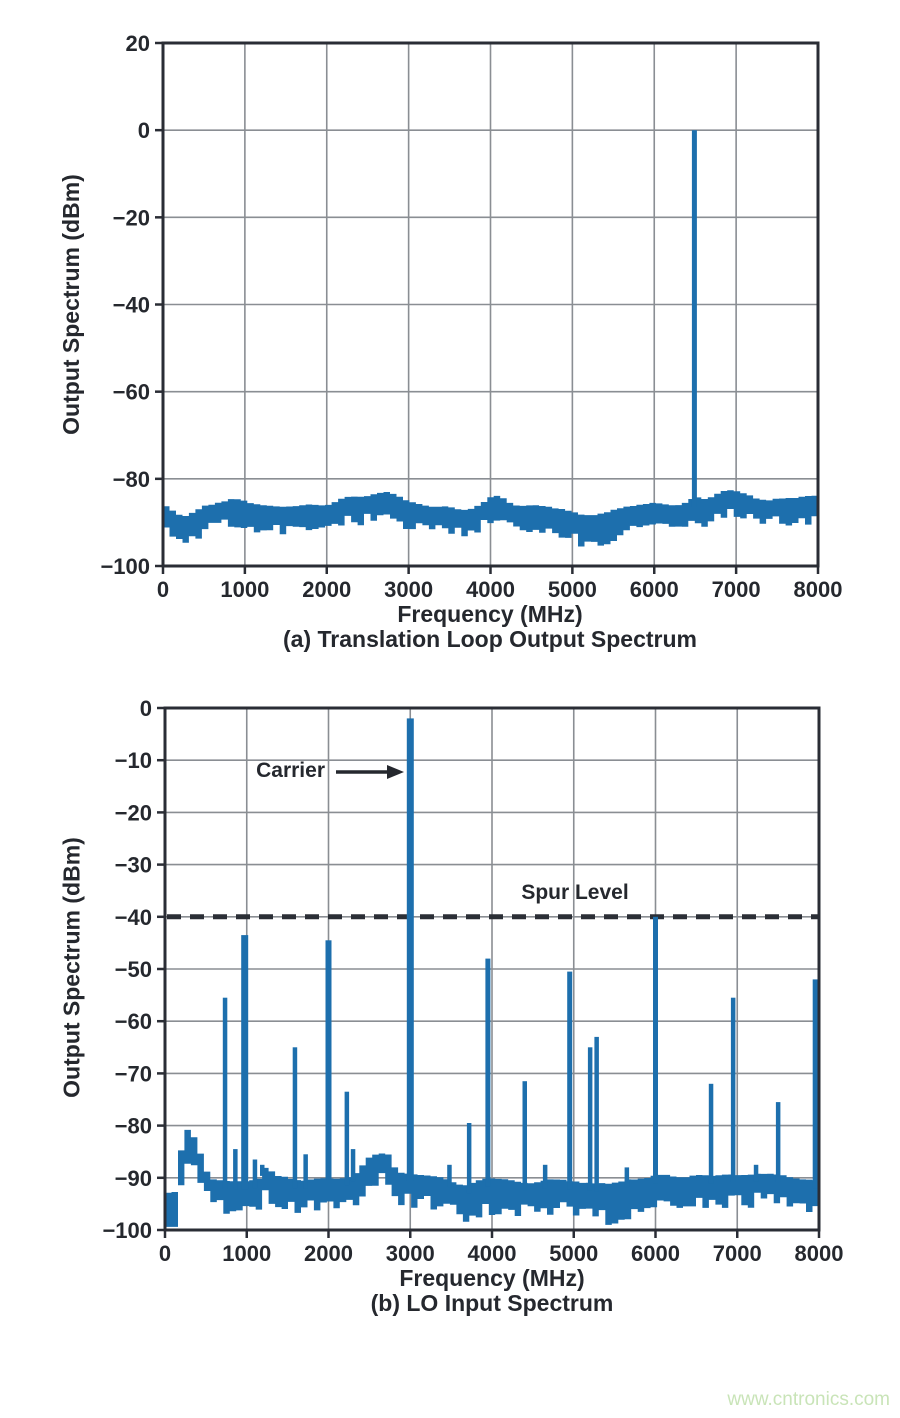 The height and width of the screenshot is (1418, 900). What do you see at coordinates (133, 969) in the screenshot?
I see `svg-text: −50` at bounding box center [133, 969].